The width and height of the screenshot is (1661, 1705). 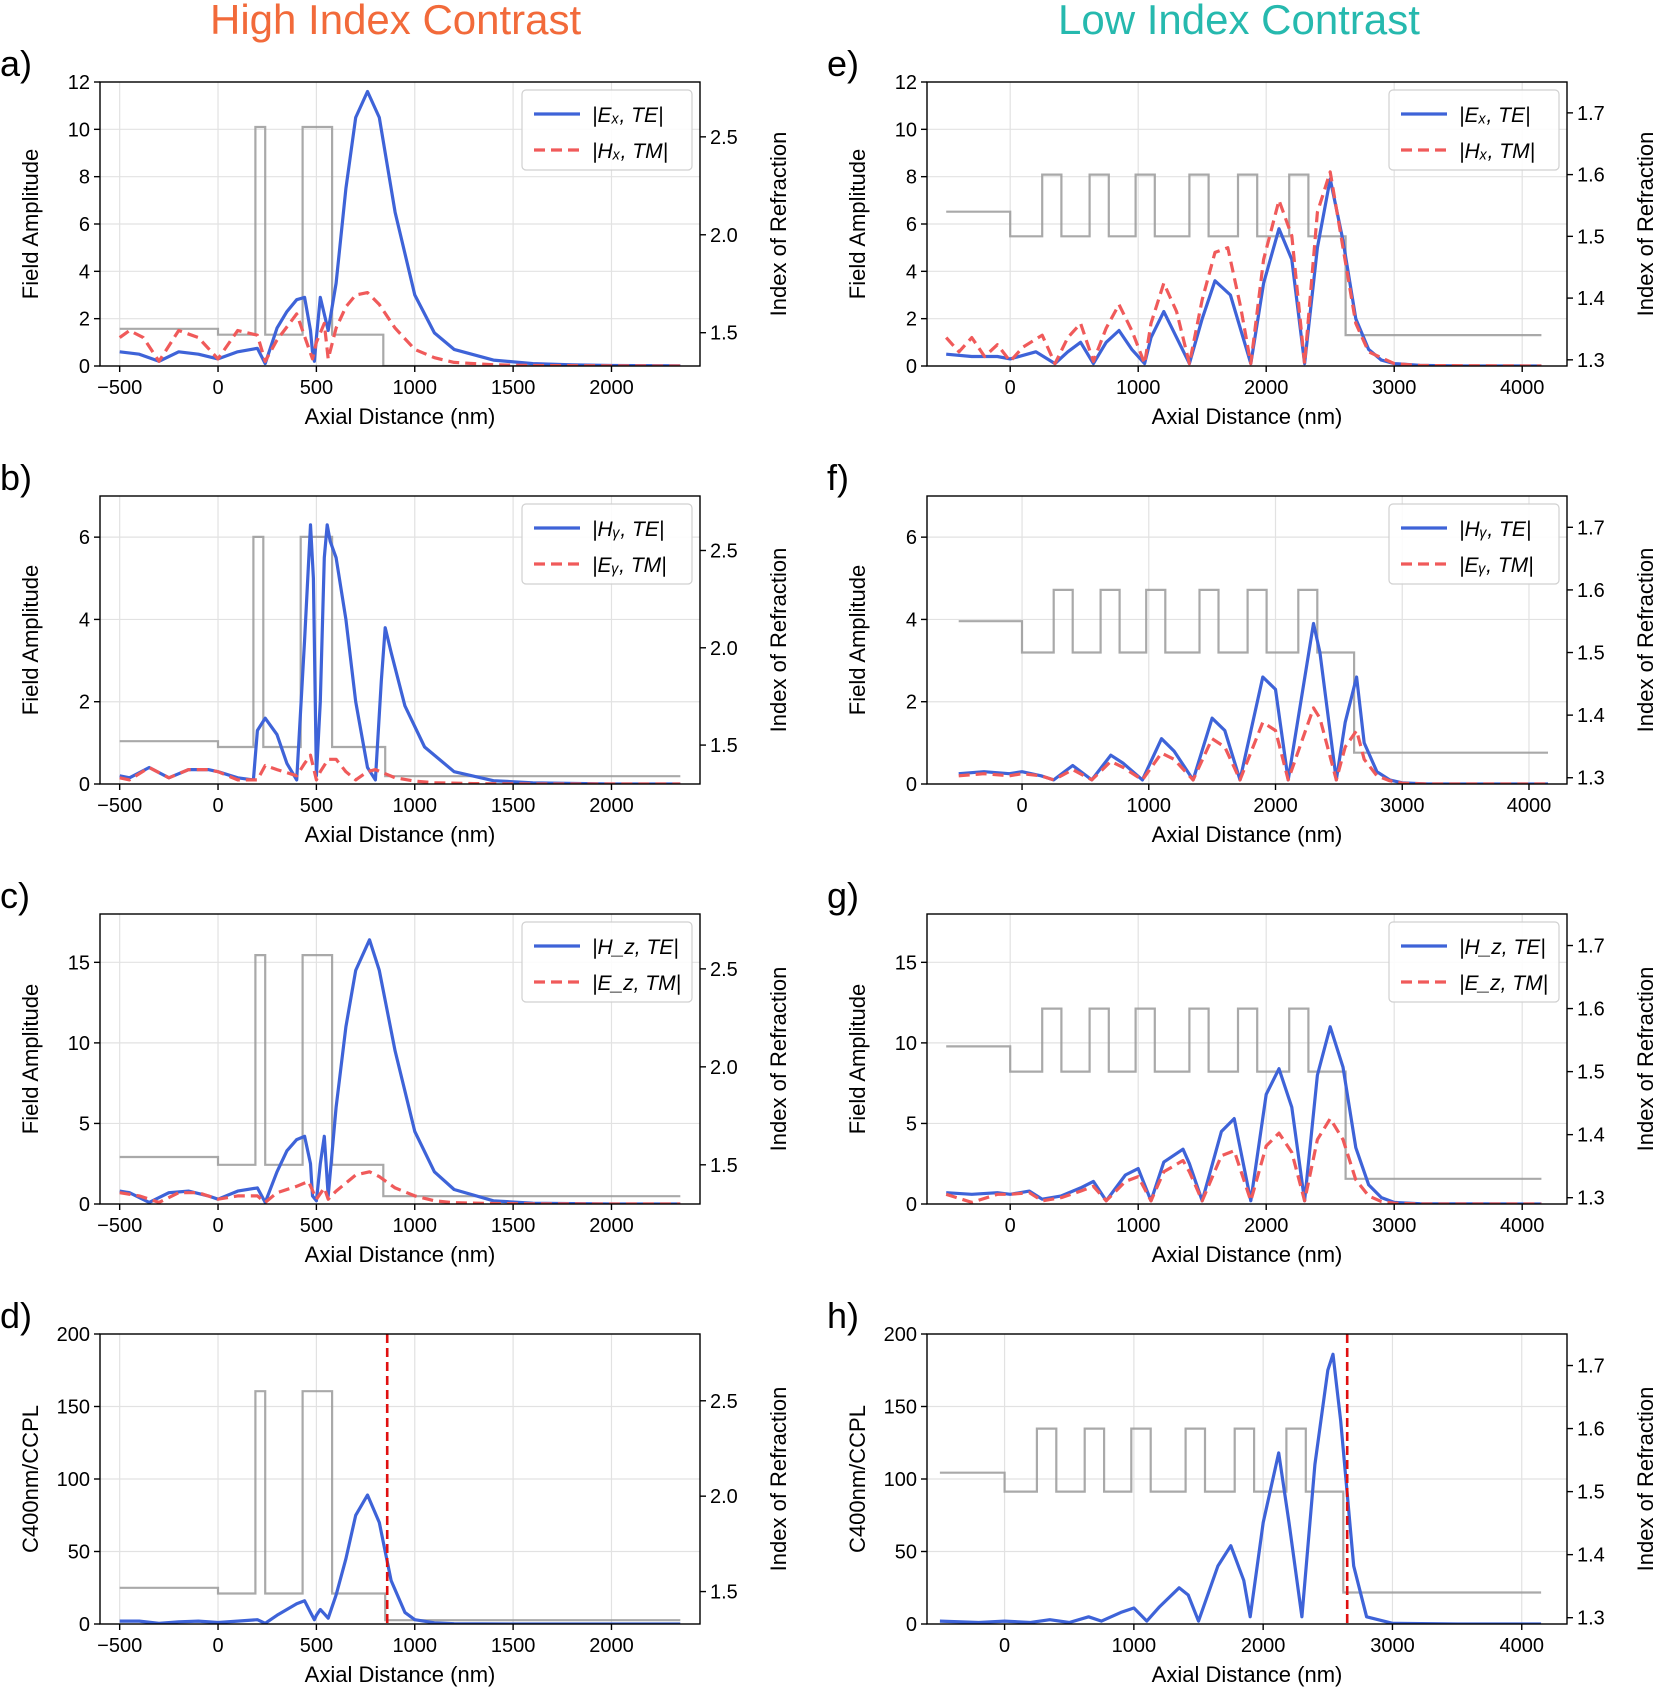 I want to click on legend: |H_z, TE| |E_z, TM|, so click(x=607, y=962).